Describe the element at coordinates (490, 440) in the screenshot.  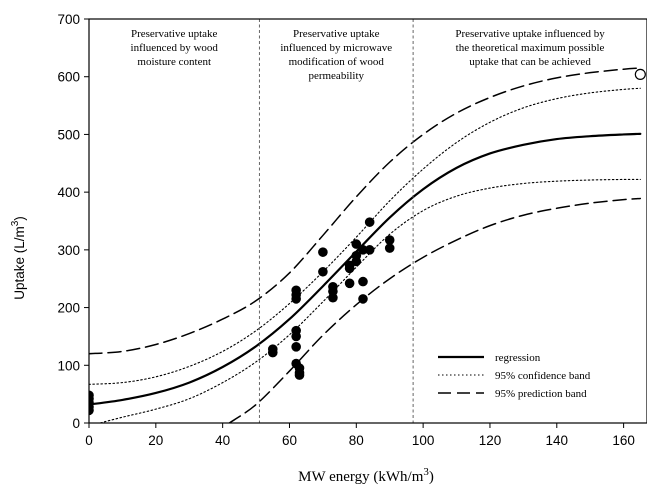
I see `x-tick-label: 120` at that location.